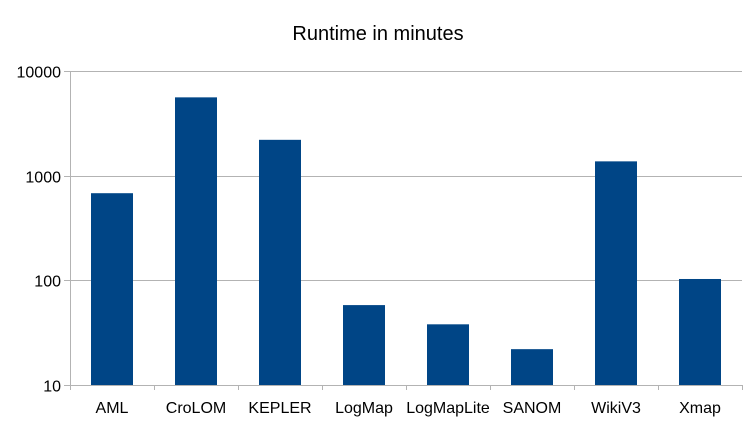 This screenshot has width=756, height=430. I want to click on x-tick-label: WikiV3, so click(616, 408).